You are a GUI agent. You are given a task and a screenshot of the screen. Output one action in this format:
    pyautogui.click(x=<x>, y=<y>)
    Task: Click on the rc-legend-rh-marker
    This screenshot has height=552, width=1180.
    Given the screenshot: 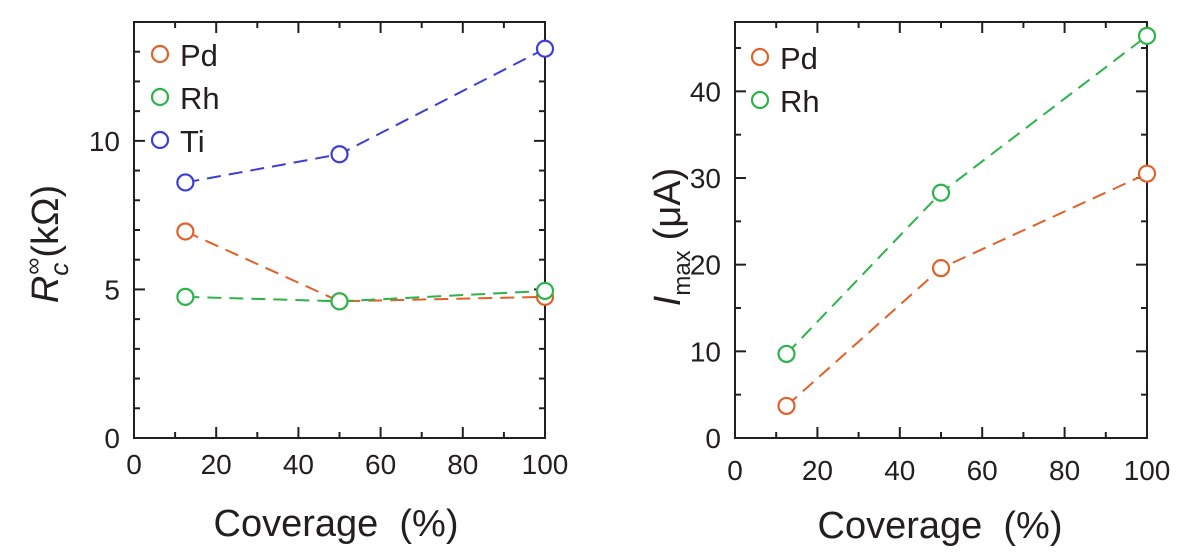 What is the action you would take?
    pyautogui.click(x=160, y=97)
    